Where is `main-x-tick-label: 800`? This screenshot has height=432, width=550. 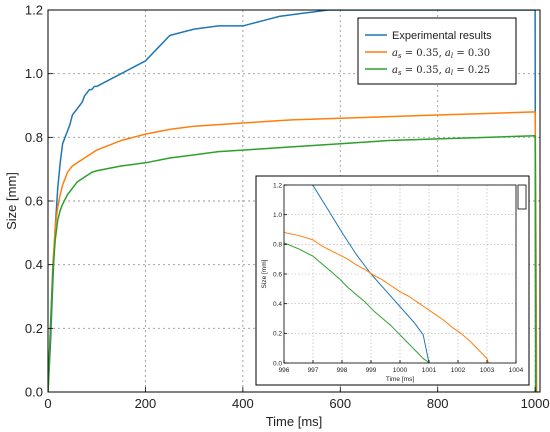
main-x-tick-label: 800 is located at coordinates (438, 403).